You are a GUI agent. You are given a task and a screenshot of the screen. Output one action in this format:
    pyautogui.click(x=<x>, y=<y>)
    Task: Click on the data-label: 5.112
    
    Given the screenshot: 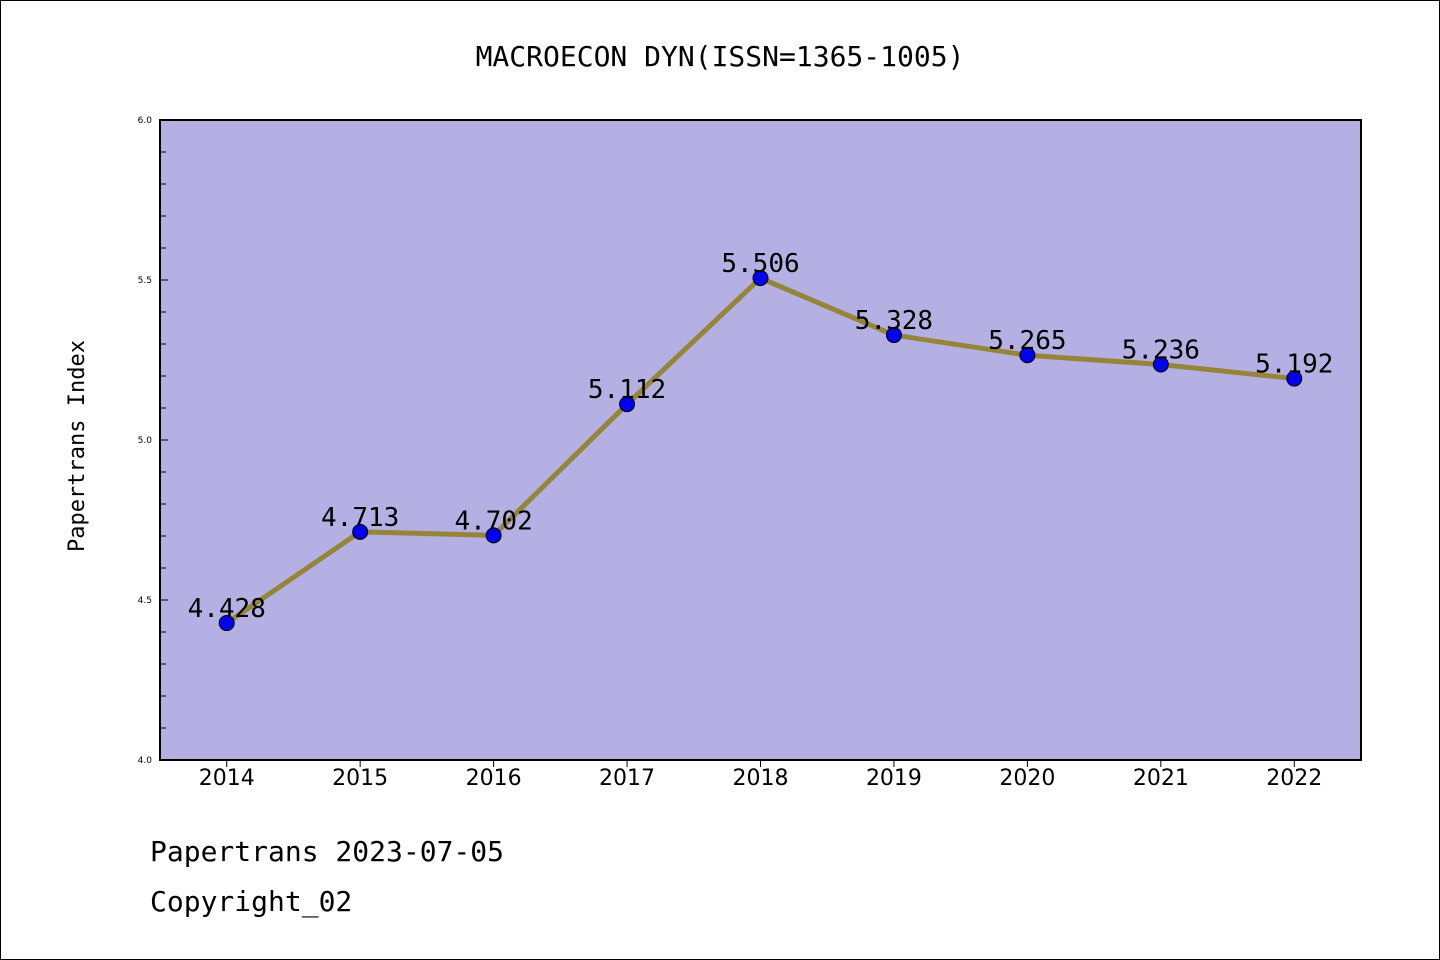 What is the action you would take?
    pyautogui.click(x=627, y=390)
    